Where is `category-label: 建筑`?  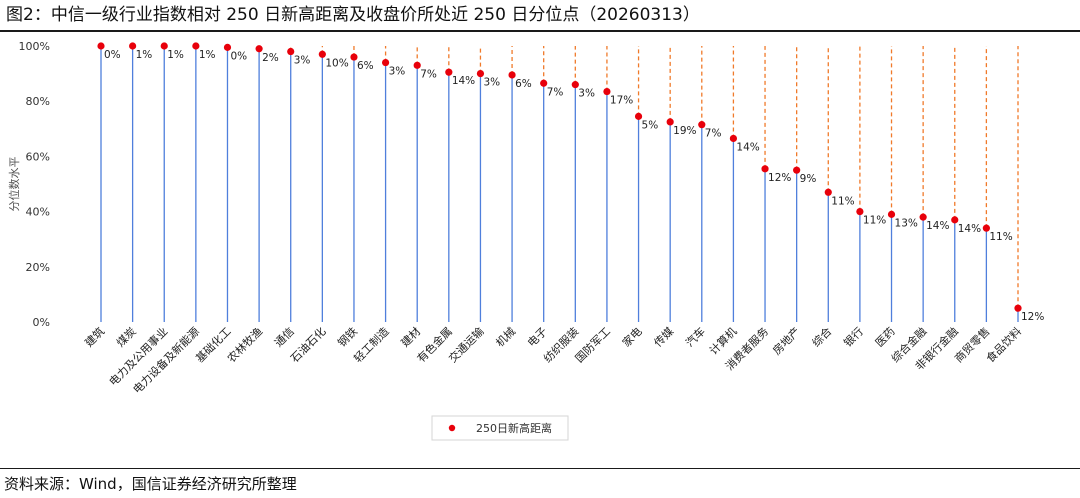 category-label: 建筑 is located at coordinates (94, 336).